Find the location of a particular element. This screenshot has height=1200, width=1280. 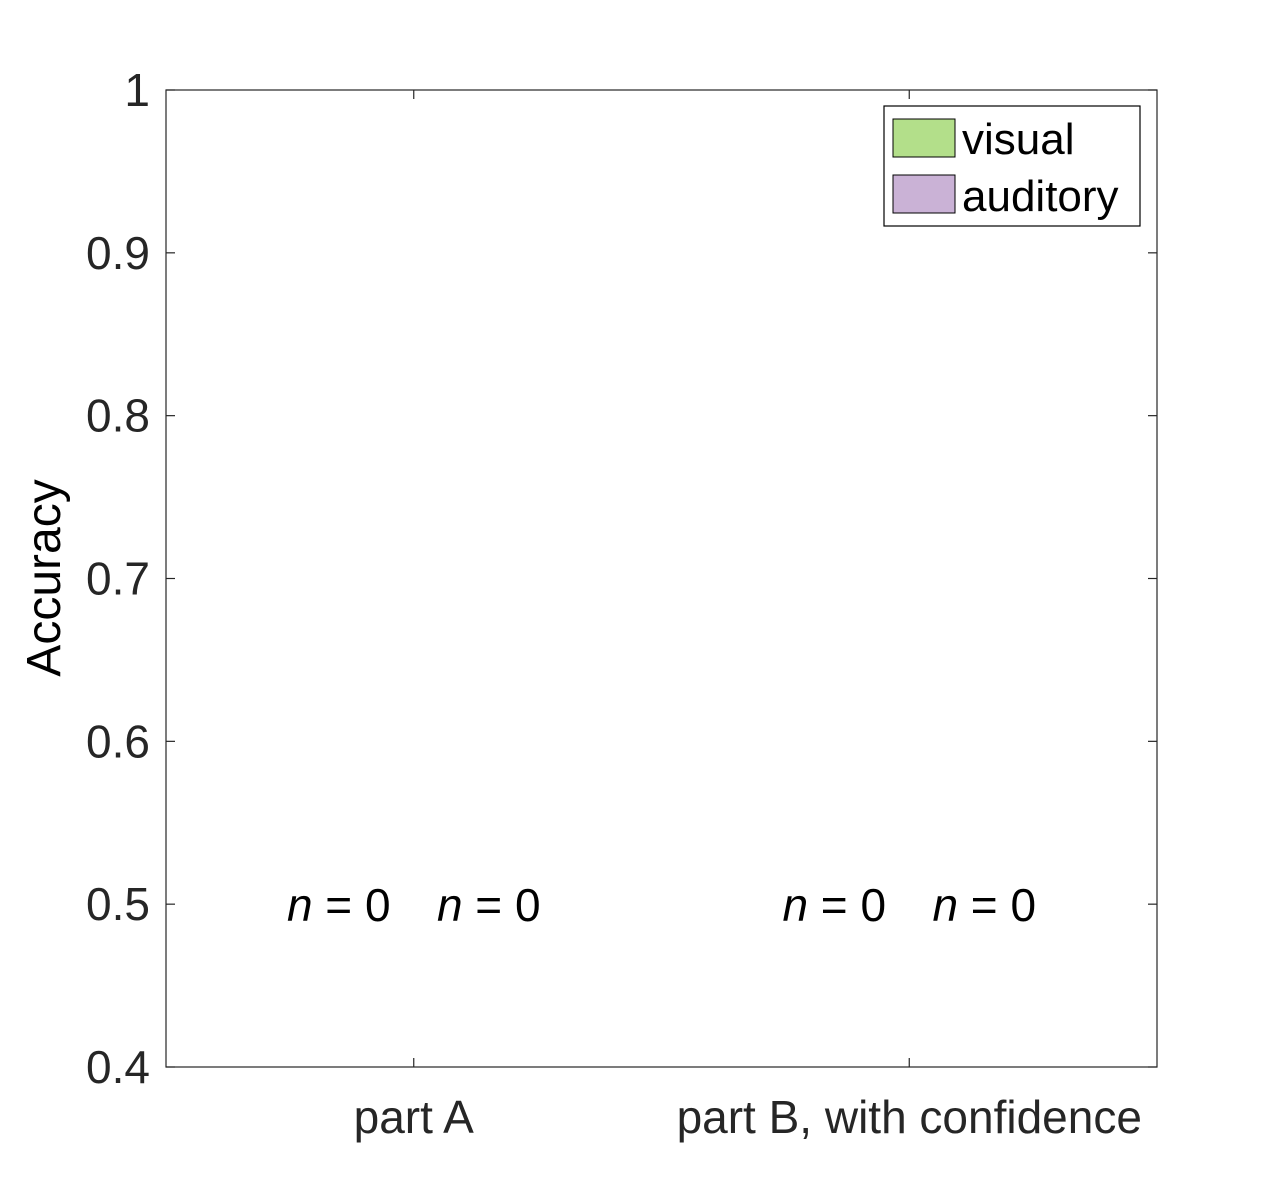

legend-label-visual: visual is located at coordinates (1018, 139).